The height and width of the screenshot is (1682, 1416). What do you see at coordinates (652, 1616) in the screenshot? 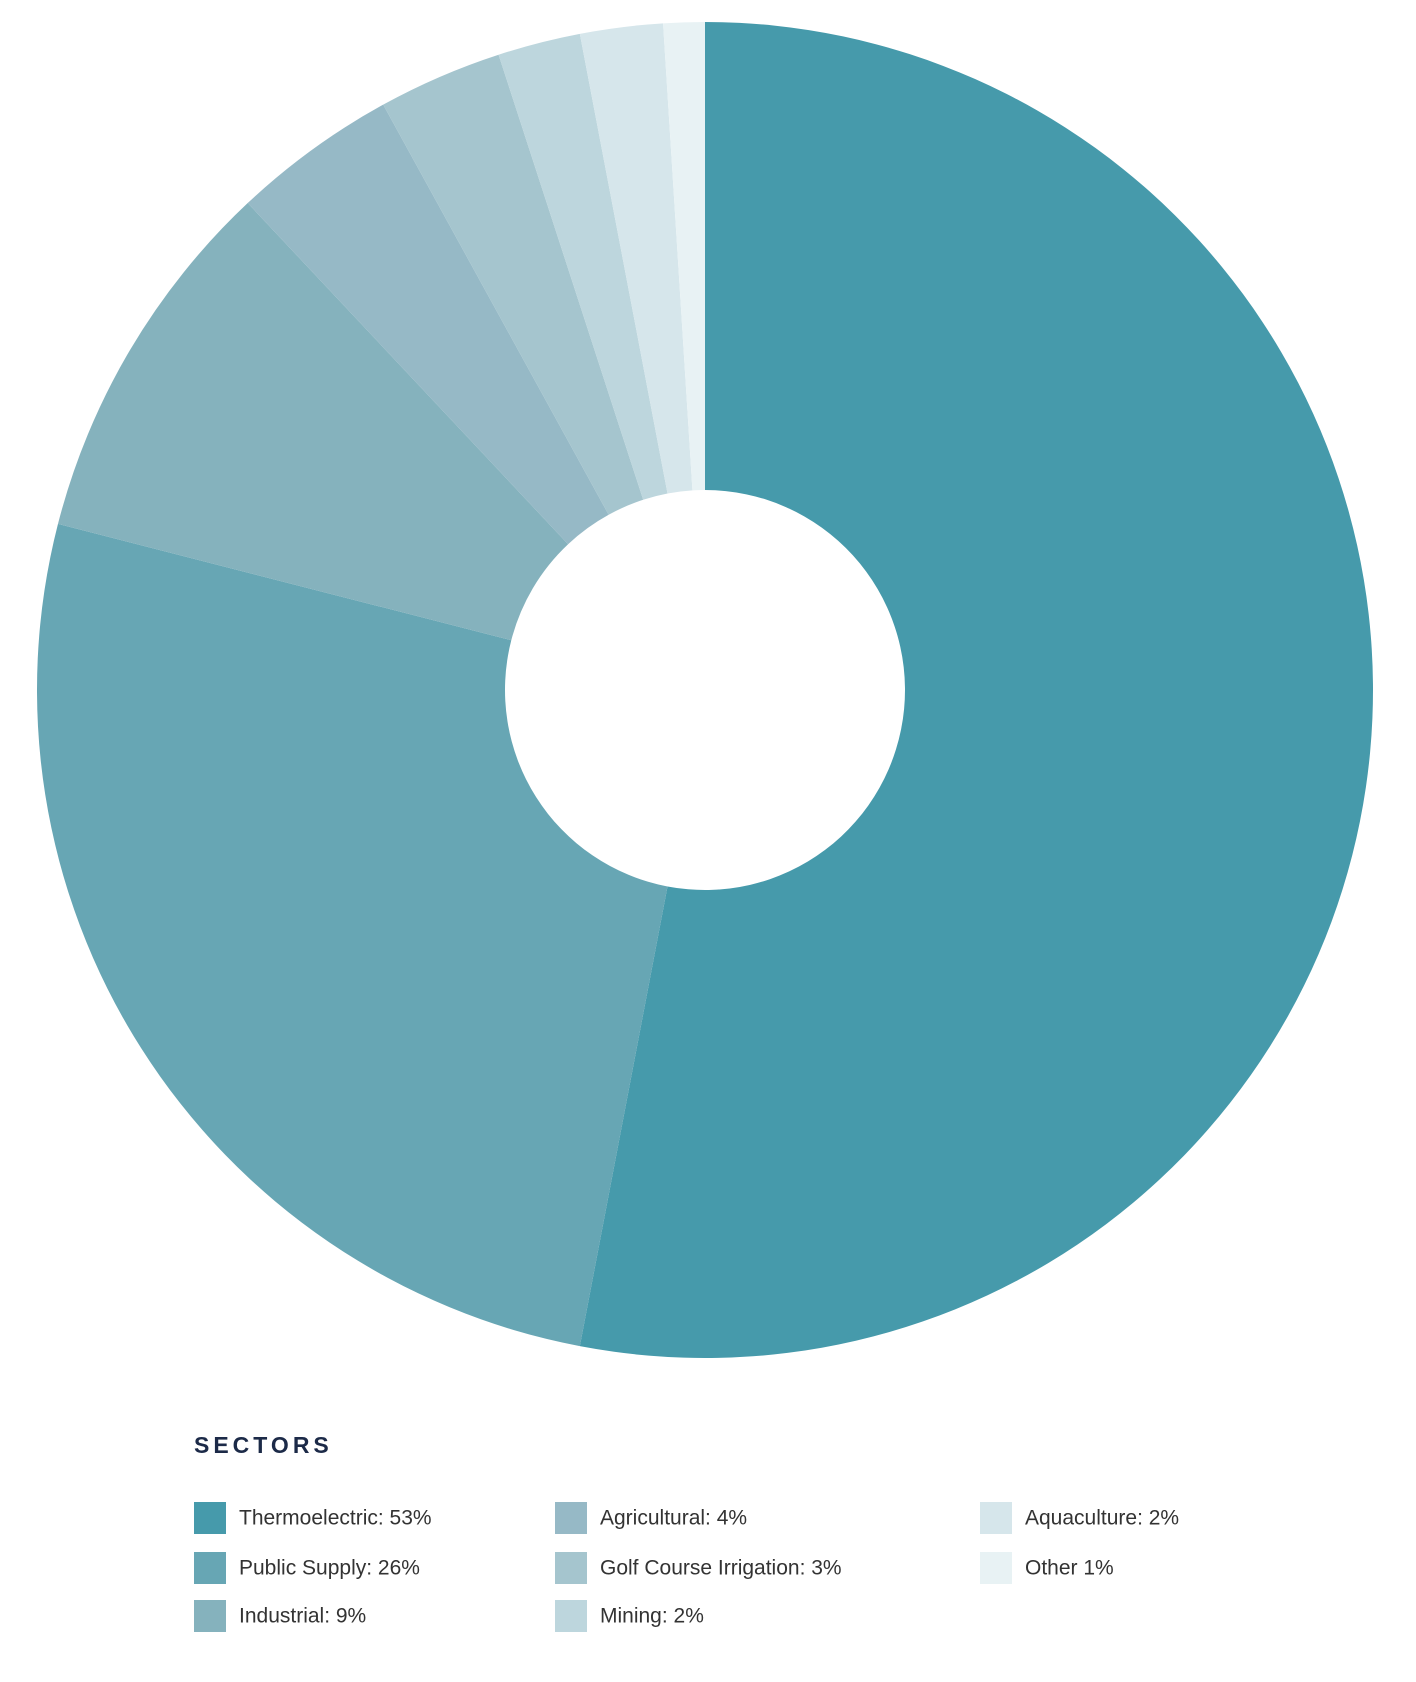
I see `legend-label: Mining: 2%` at bounding box center [652, 1616].